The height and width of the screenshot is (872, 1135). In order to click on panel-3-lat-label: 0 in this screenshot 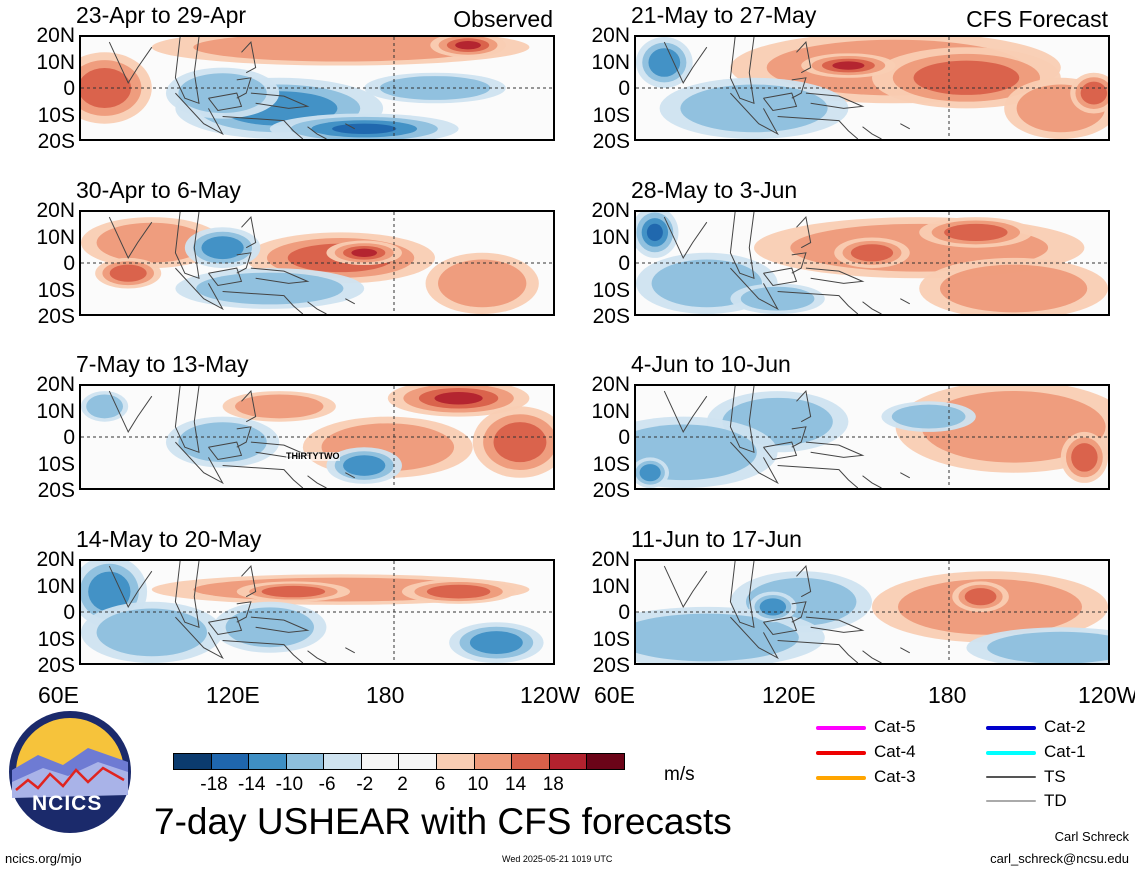, I will do `click(69, 437)`.